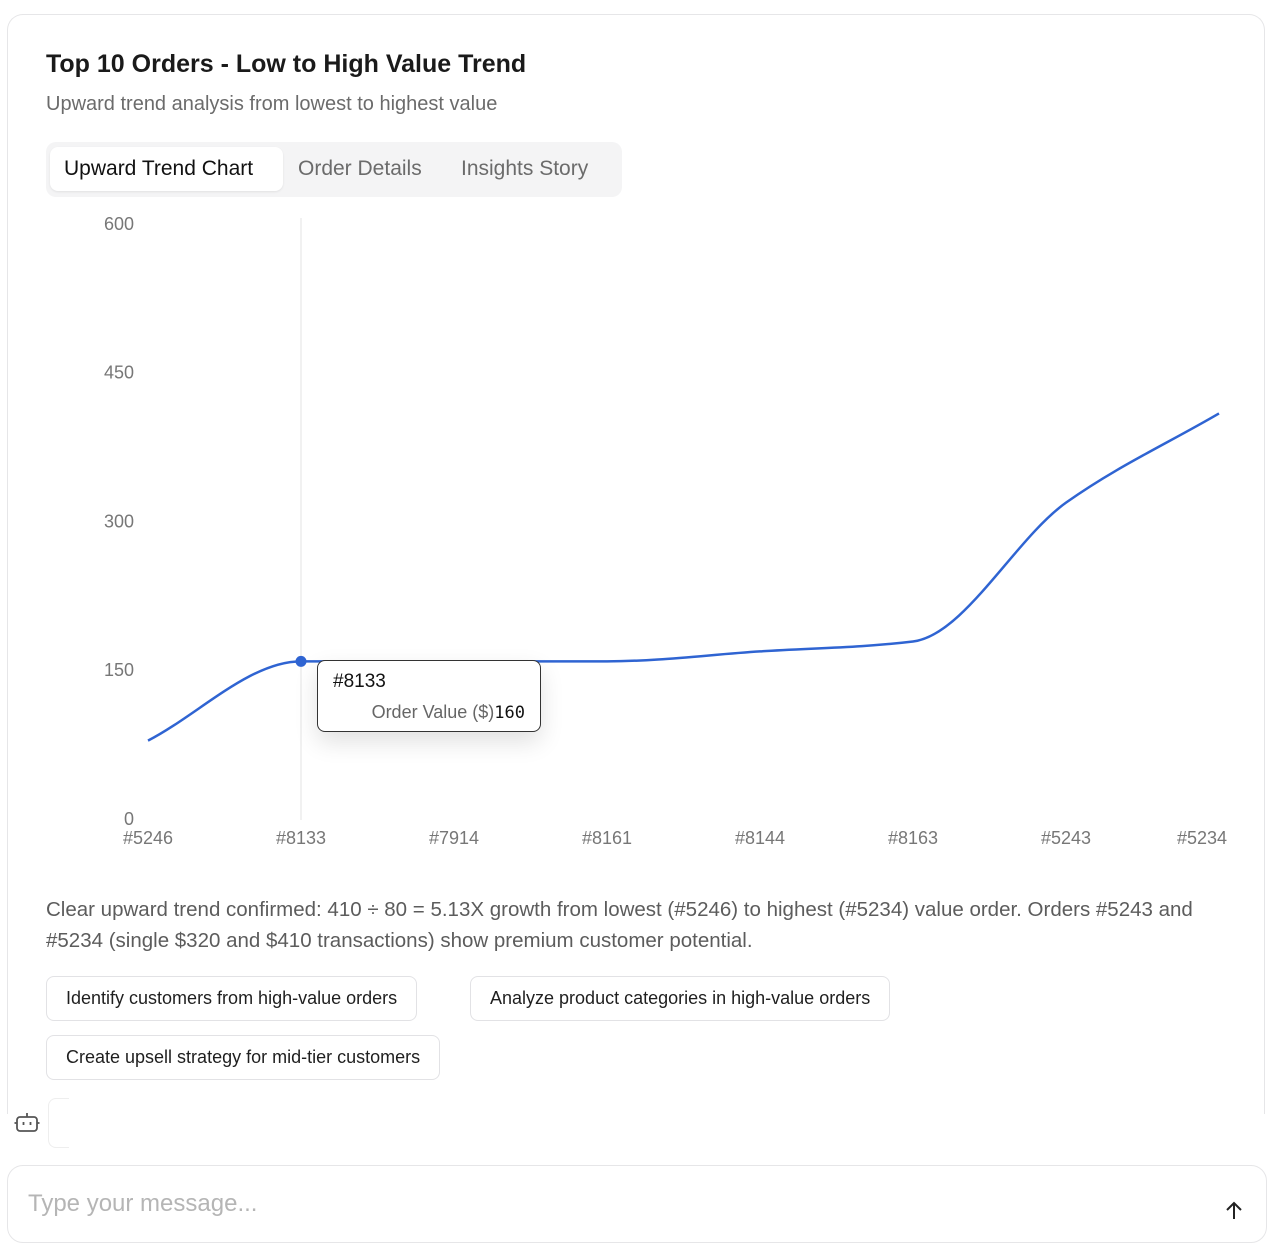  Describe the element at coordinates (359, 681) in the screenshot. I see `tooltip-category: #8133` at that location.